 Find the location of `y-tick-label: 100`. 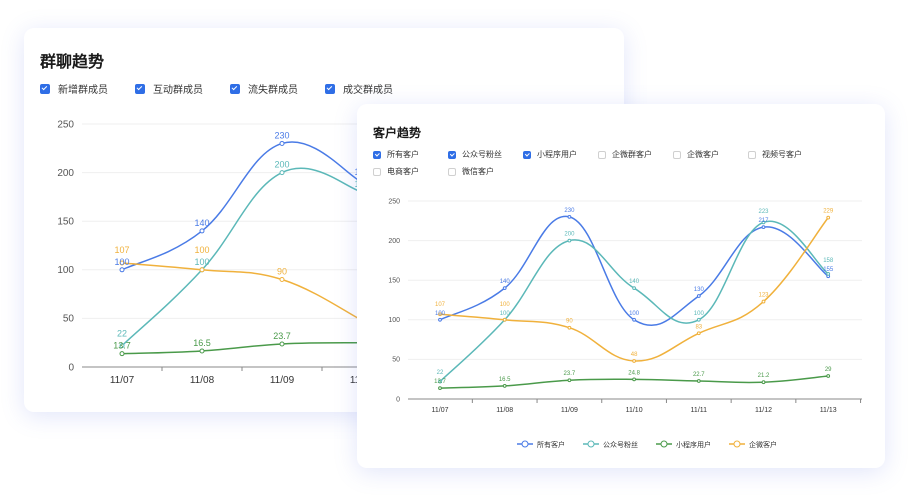

y-tick-label: 100 is located at coordinates (65, 270).